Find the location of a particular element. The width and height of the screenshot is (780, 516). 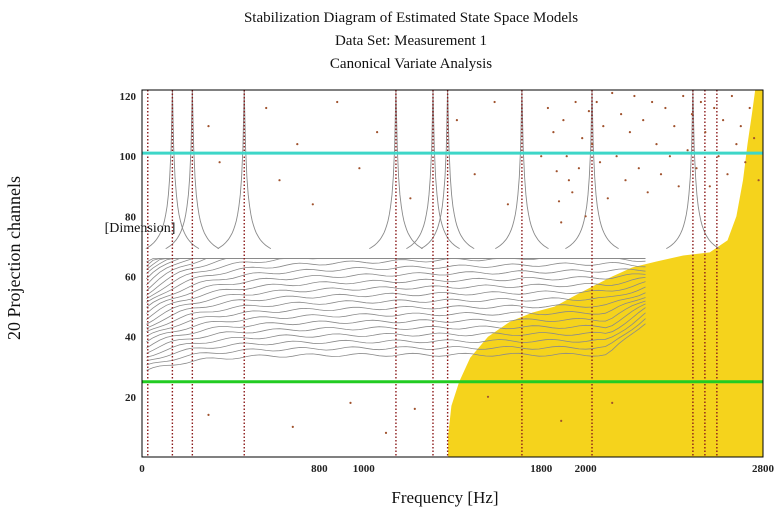

x-axis-ticks: 0 800 1000 1800 2000 2800 is located at coordinates (456, 469).